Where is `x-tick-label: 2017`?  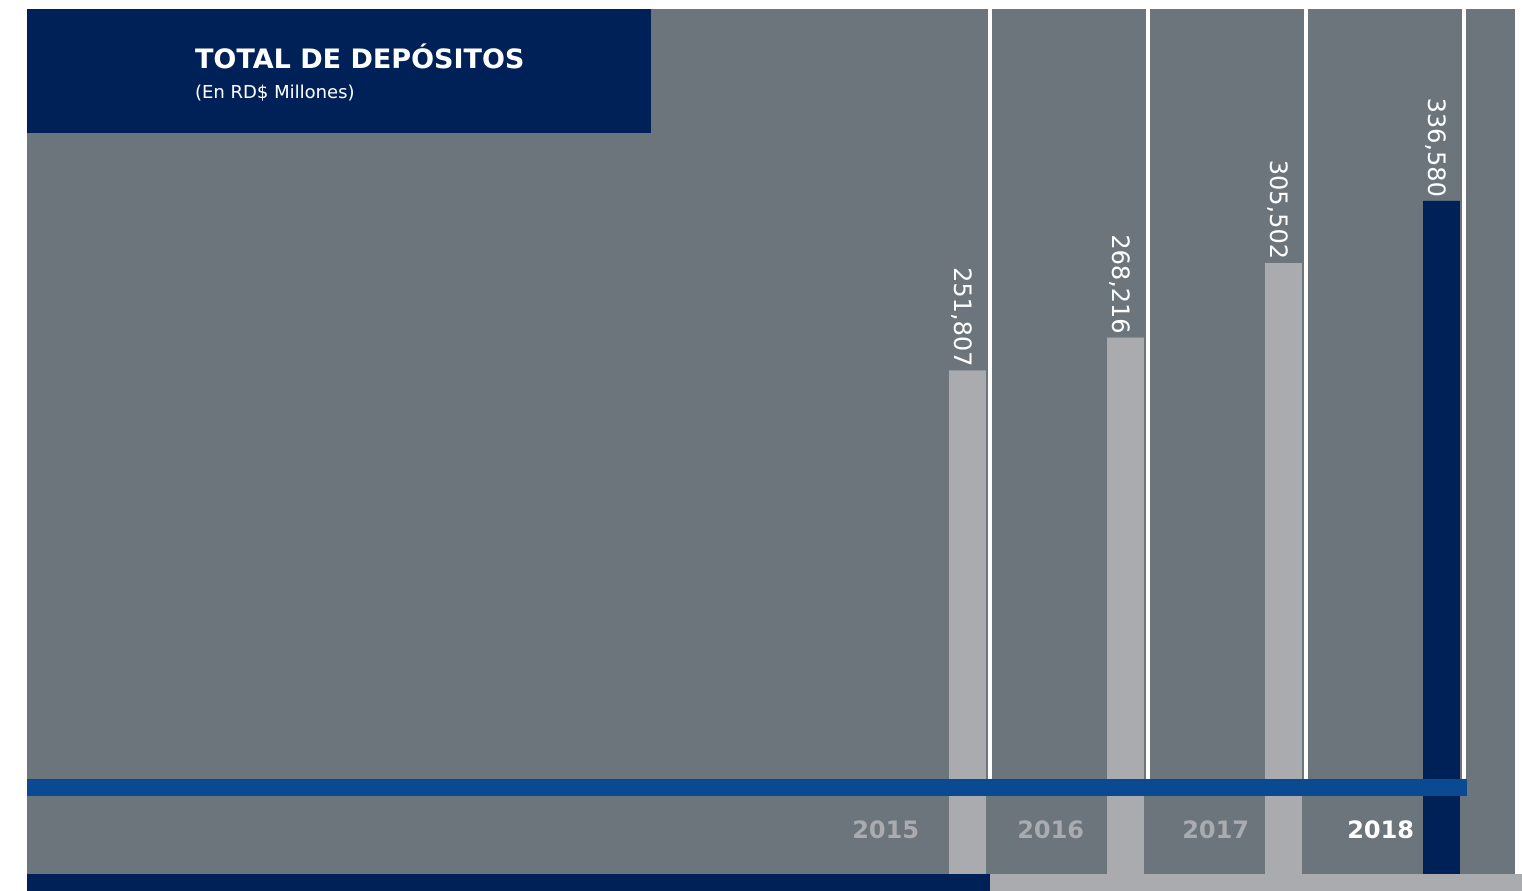
x-tick-label: 2017 is located at coordinates (1215, 830).